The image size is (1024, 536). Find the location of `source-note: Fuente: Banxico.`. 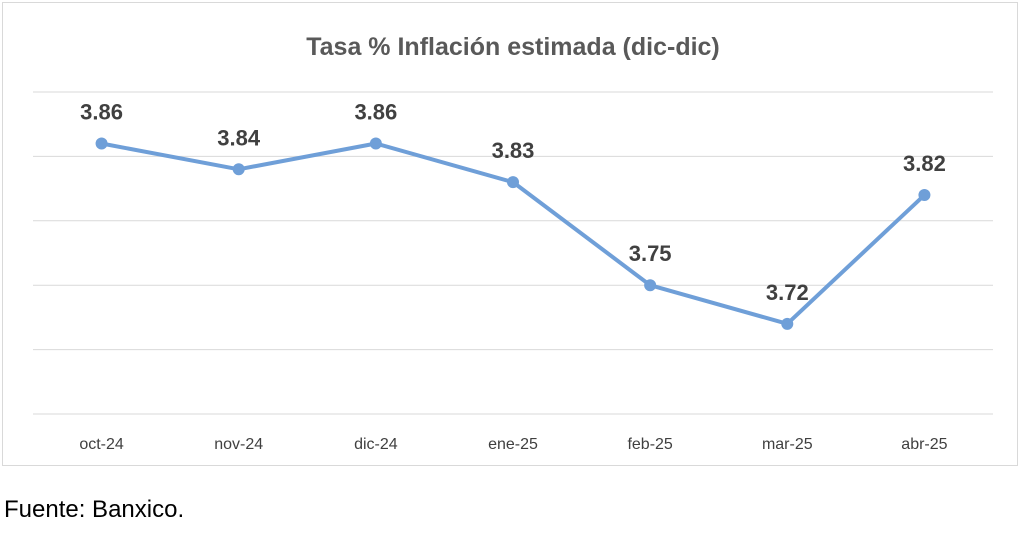

source-note: Fuente: Banxico. is located at coordinates (94, 509).